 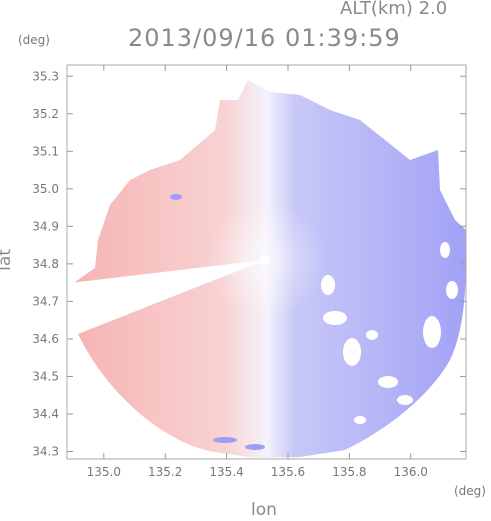 I want to click on x-tick-label: 135.2, so click(x=165, y=472).